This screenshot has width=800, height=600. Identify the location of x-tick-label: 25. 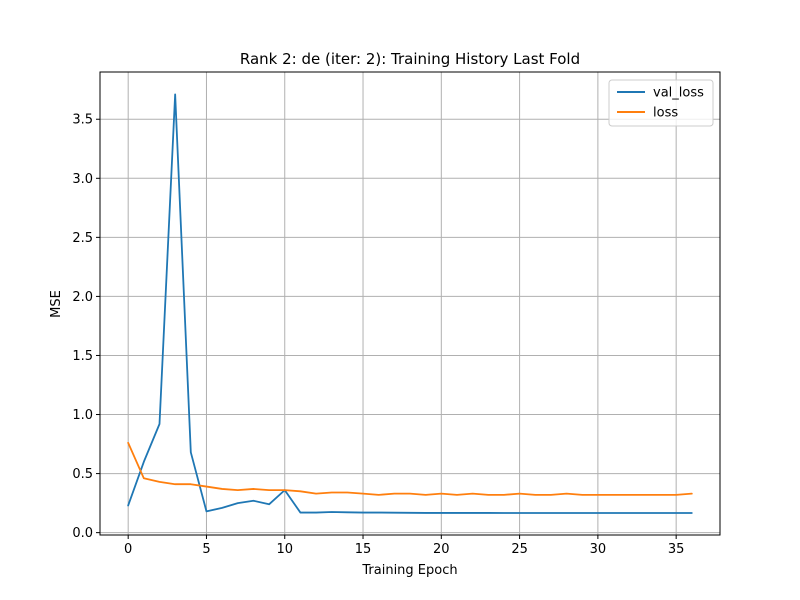
(519, 549).